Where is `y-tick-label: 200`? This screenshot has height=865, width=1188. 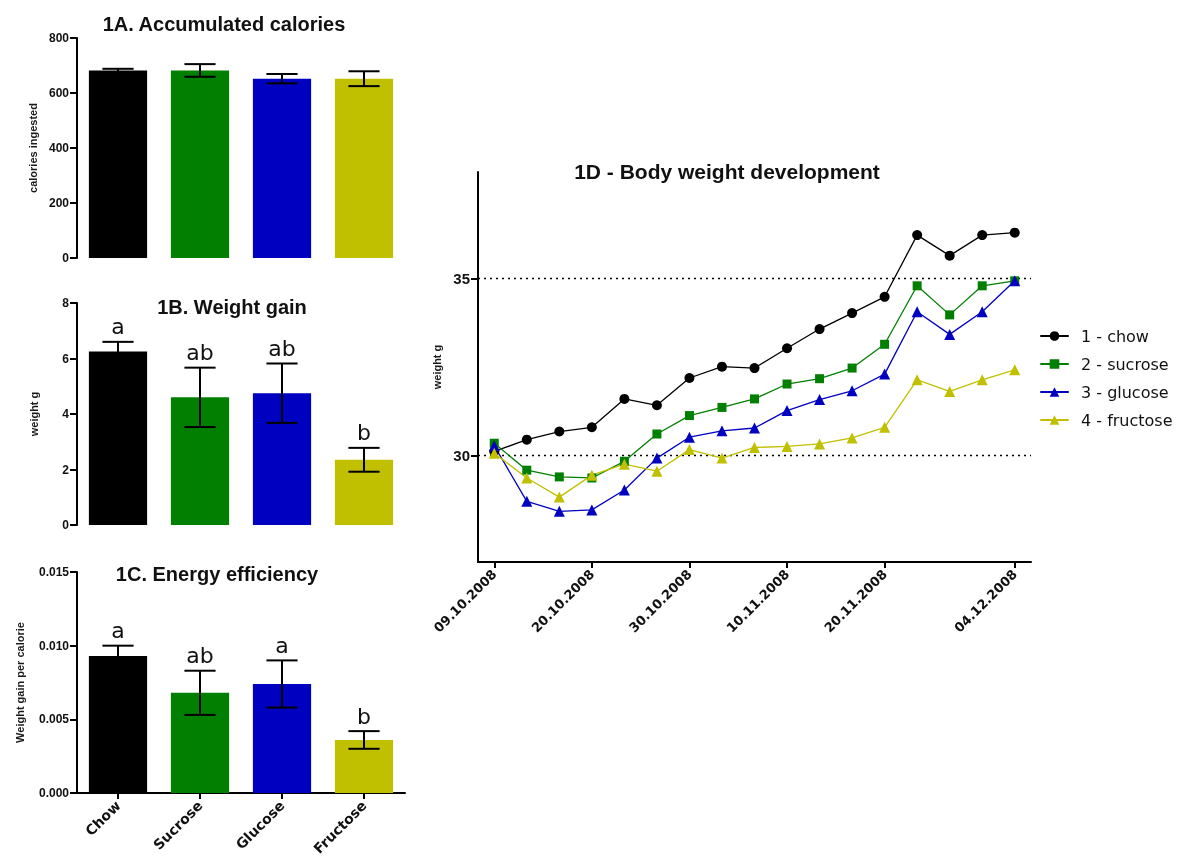 y-tick-label: 200 is located at coordinates (59, 203).